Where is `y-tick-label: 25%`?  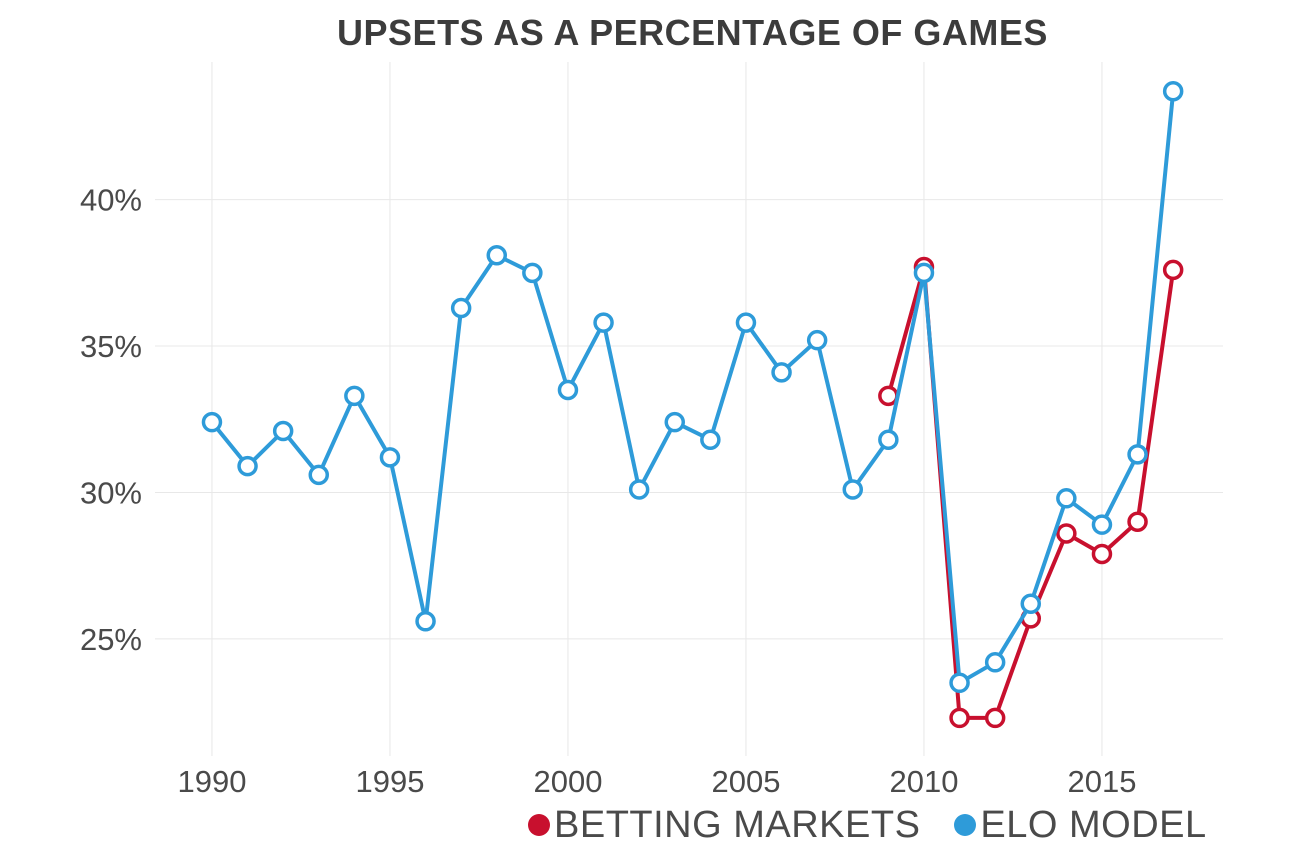 y-tick-label: 25% is located at coordinates (111, 639).